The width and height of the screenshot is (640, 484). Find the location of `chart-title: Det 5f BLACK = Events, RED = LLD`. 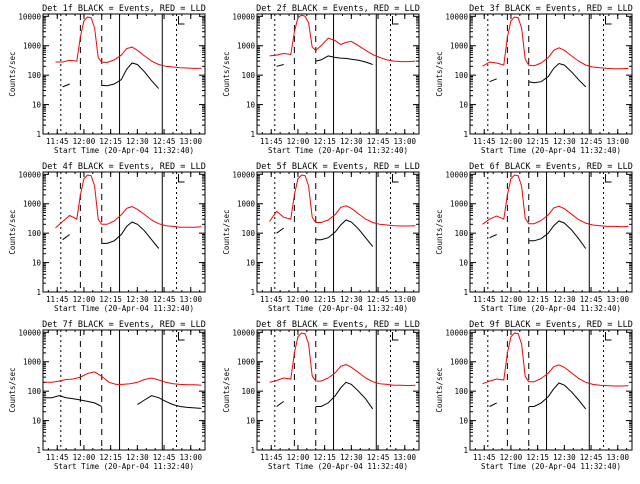

chart-title: Det 5f BLACK = Events, RED = LLD is located at coordinates (338, 167).